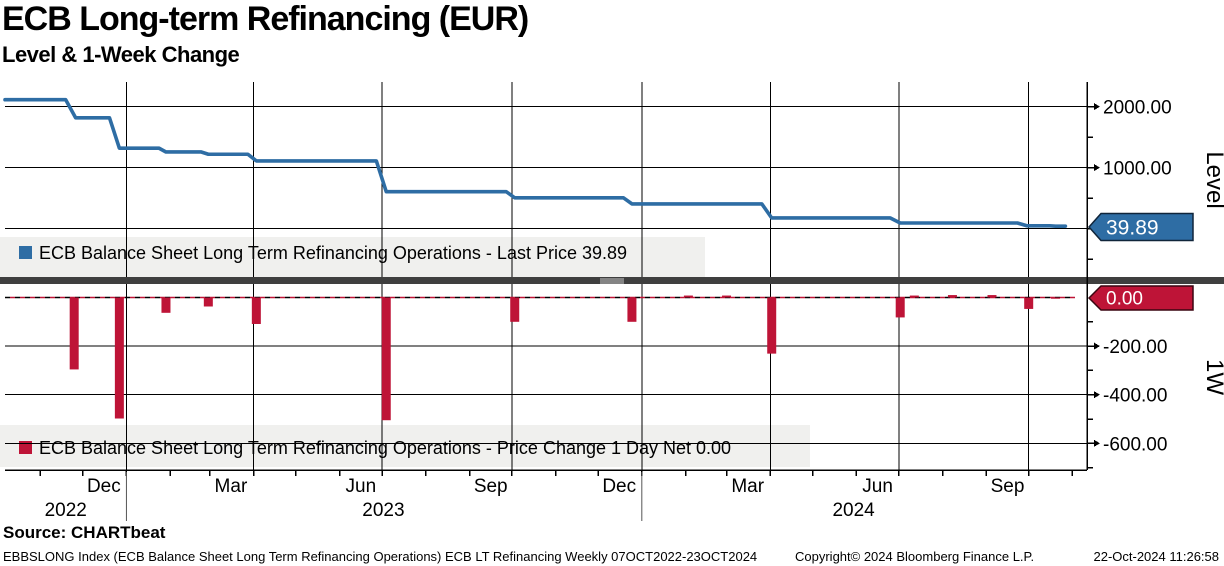 Image resolution: width=1224 pixels, height=566 pixels. Describe the element at coordinates (915, 556) in the screenshot. I see `footer-copyright: Copyright© 2024 Bloomberg Finance L.P.` at that location.